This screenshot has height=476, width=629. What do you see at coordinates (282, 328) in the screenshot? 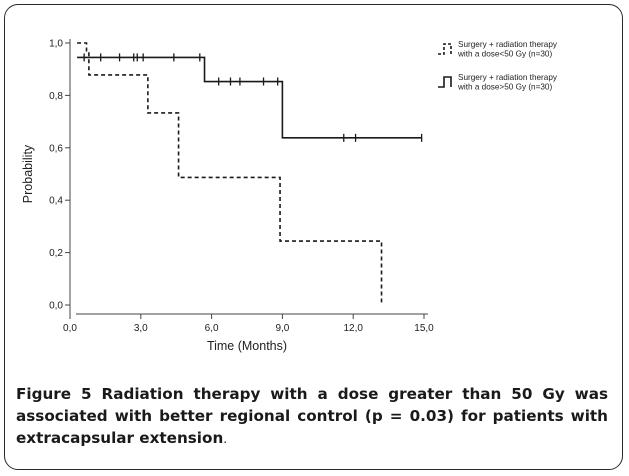
I see `x-tick-label: 9,0` at bounding box center [282, 328].